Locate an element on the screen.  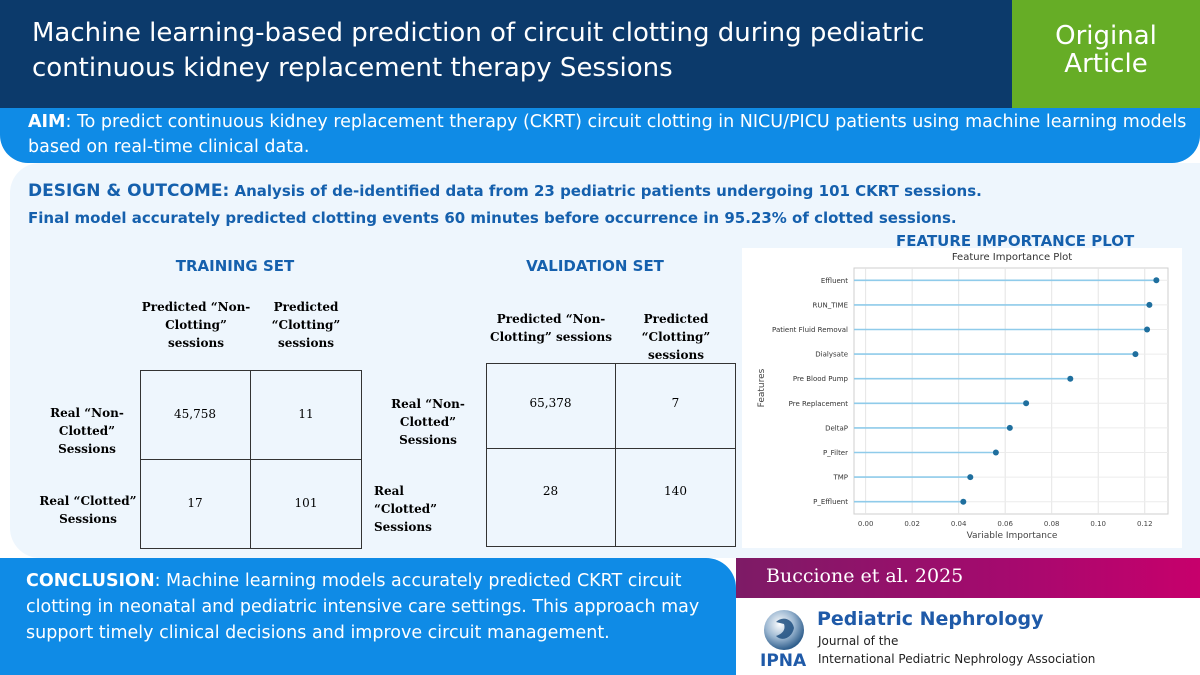
feature-label: Patient Fluid Removal is located at coordinates (810, 330).